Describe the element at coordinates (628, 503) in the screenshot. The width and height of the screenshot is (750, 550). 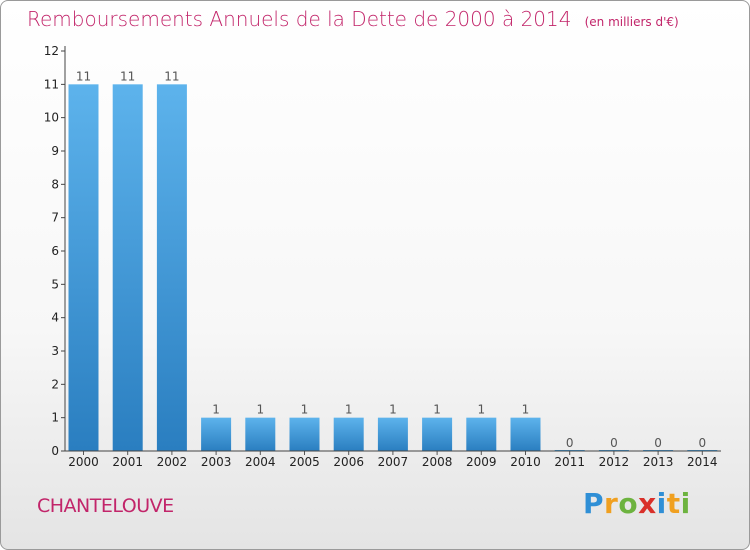
I see `logo-letter: o` at that location.